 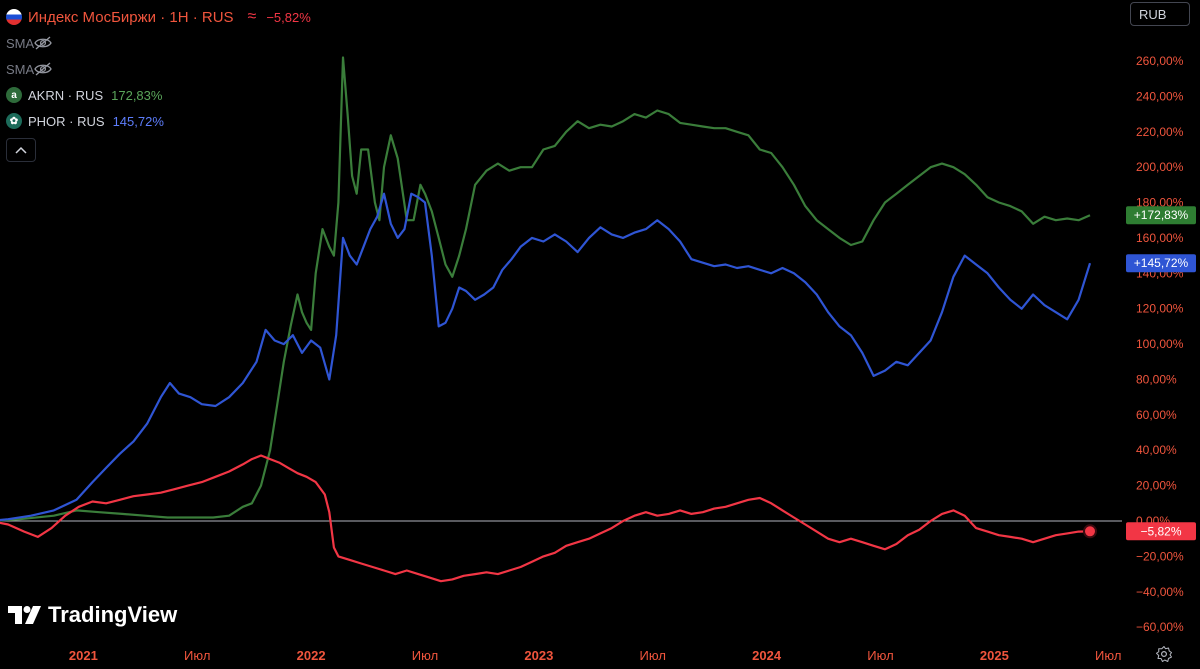 I want to click on y-tick-label: 160,00%, so click(x=1160, y=238).